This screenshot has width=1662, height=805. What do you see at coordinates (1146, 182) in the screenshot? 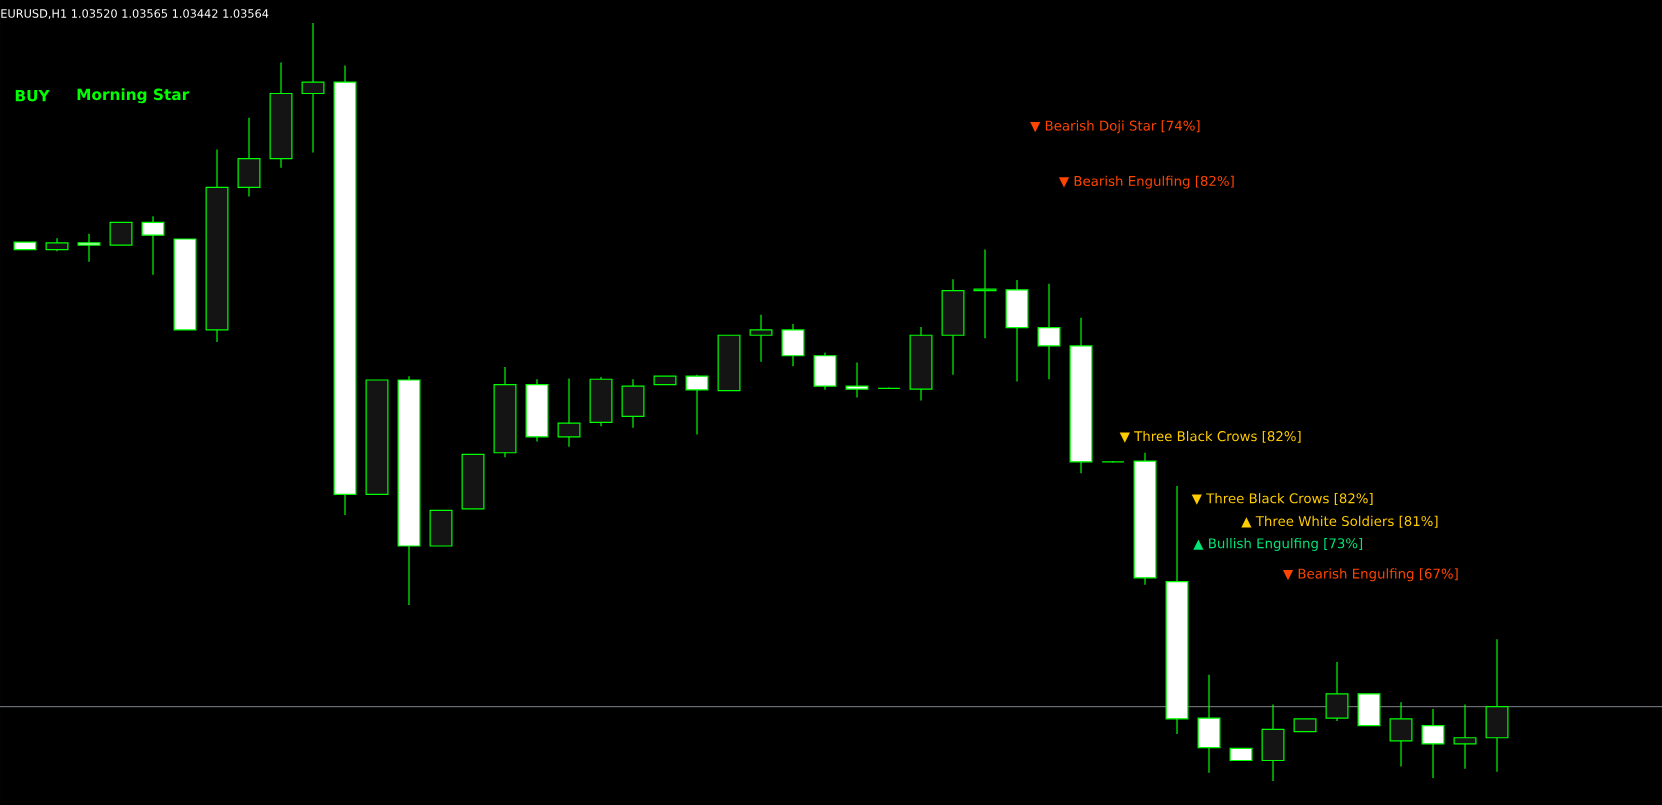
I see `annotation: ▼ Bearish Engulfing [82%]` at bounding box center [1146, 182].